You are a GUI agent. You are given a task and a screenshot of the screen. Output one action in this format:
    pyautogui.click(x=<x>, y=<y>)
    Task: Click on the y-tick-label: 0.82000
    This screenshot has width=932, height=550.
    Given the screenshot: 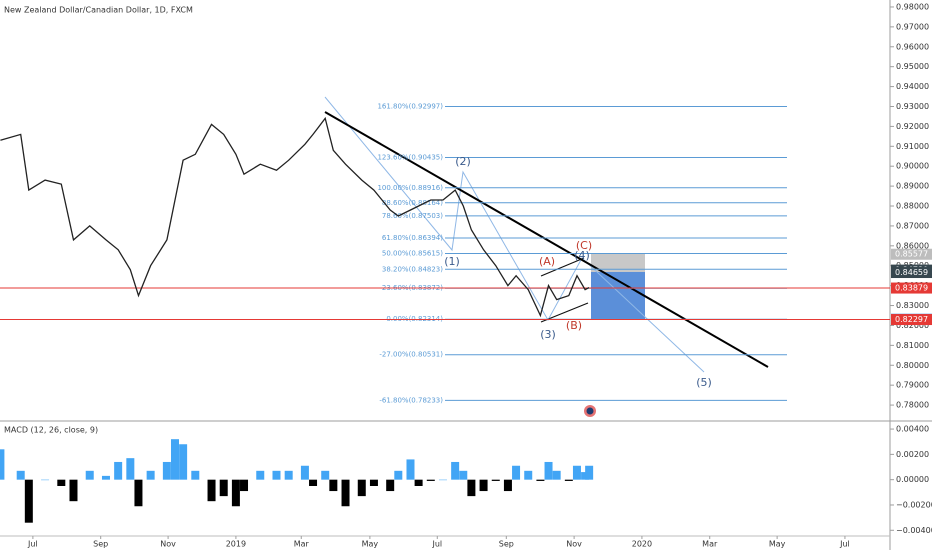 What is the action you would take?
    pyautogui.click(x=912, y=325)
    